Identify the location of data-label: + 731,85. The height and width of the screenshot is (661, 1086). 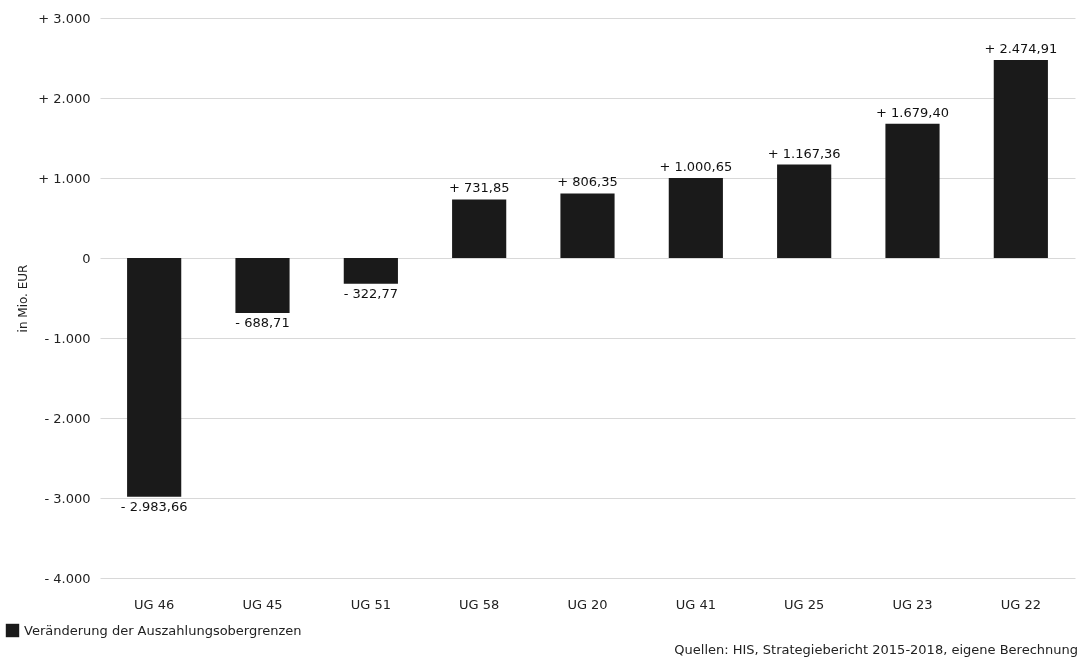
(479, 188).